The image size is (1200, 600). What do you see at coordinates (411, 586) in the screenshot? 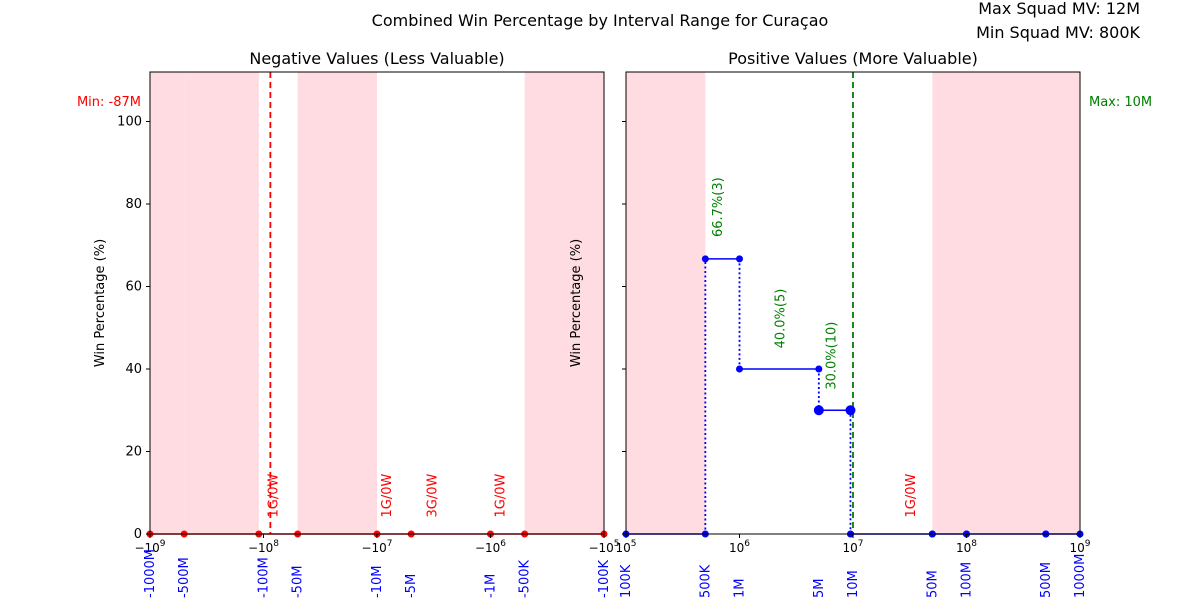
I see `interval-label: -5M` at bounding box center [411, 586].